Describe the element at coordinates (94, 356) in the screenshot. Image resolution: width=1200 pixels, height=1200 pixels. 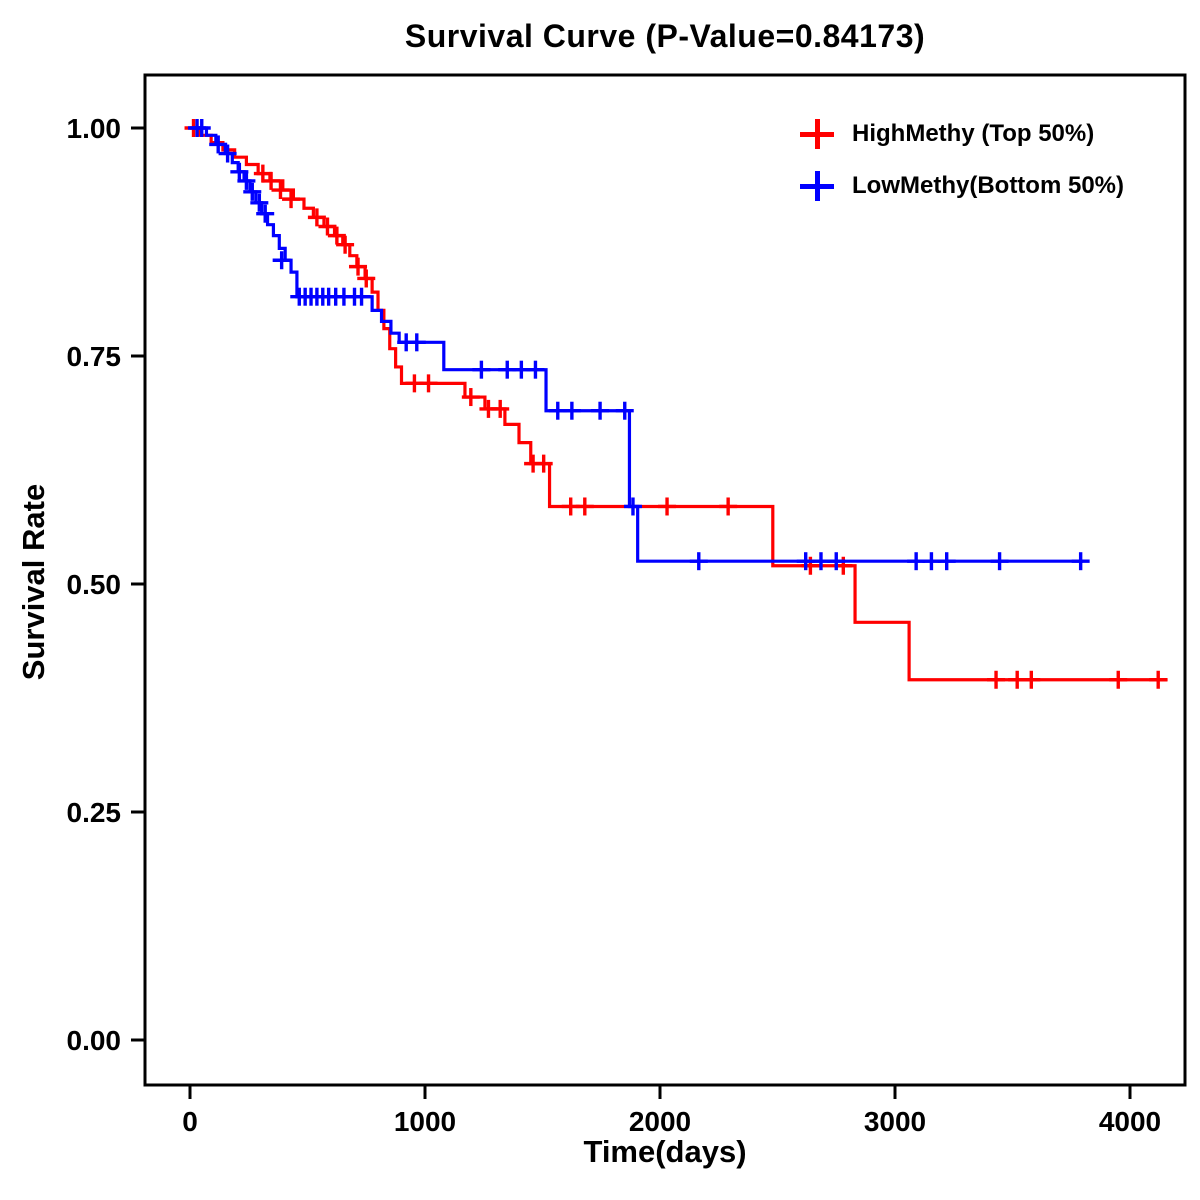
I see `svg-text: 0.75` at that location.